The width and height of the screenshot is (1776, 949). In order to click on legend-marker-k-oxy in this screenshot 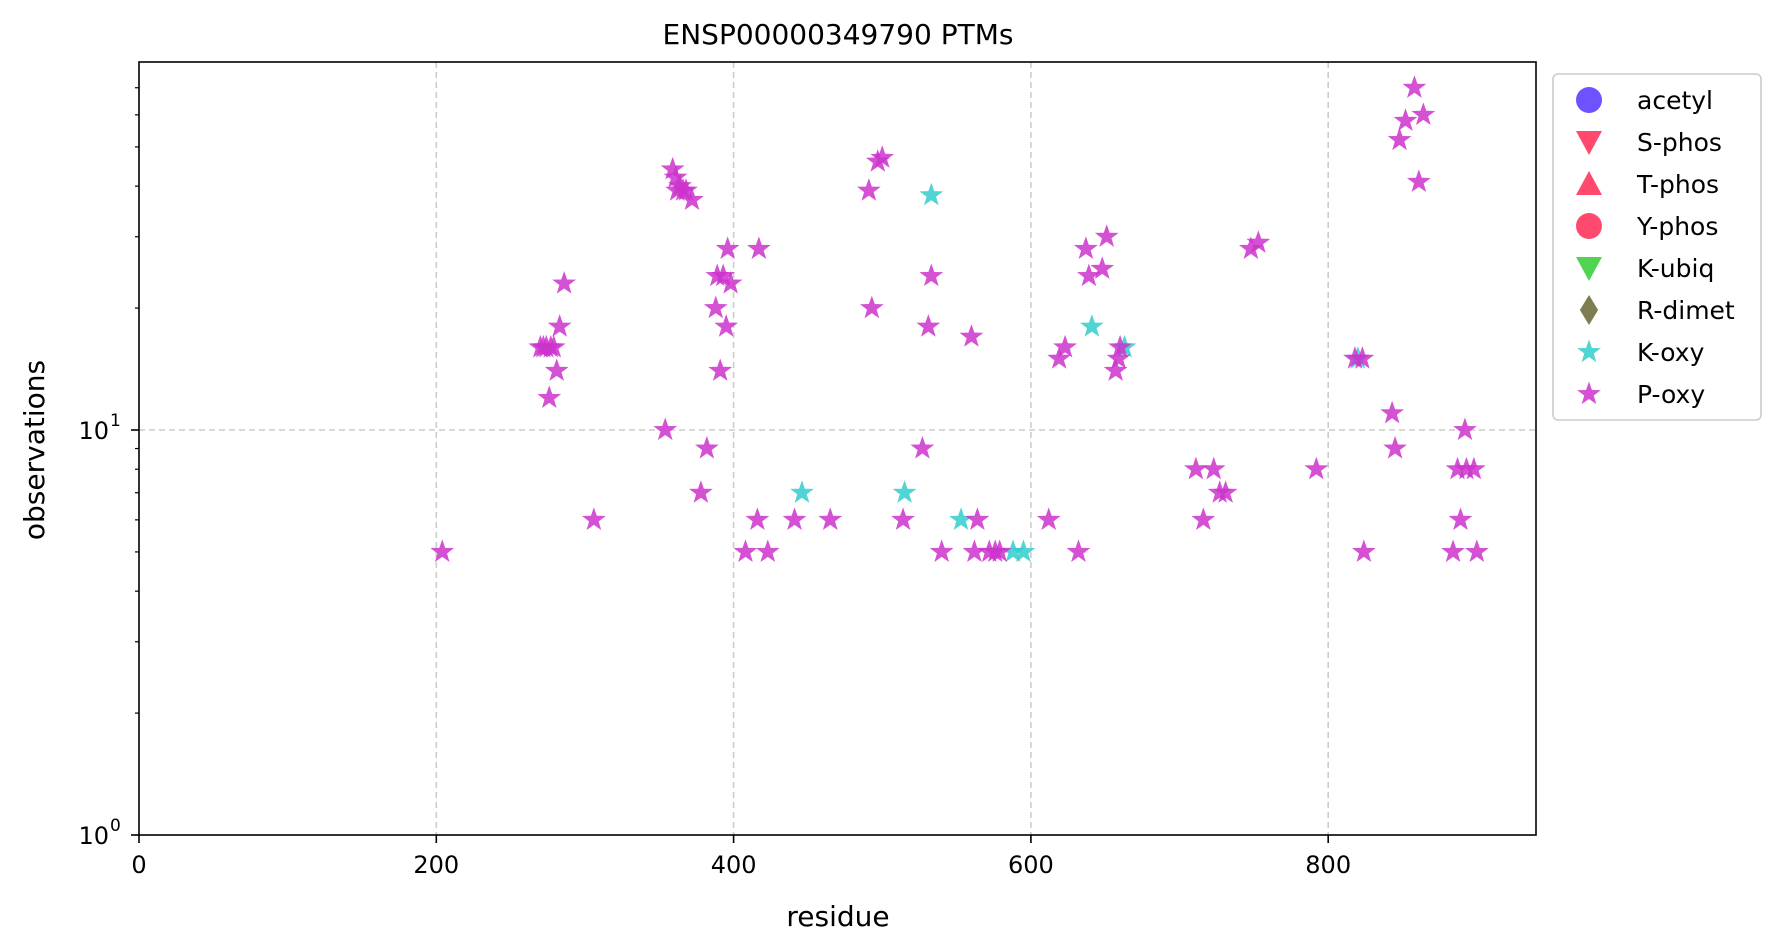, I will do `click(1589, 351)`.